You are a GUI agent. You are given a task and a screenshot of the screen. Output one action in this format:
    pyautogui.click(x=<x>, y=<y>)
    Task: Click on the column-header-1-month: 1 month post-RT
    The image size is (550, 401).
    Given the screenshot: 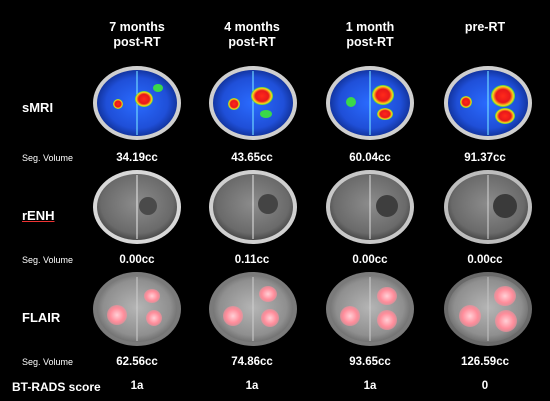 What is the action you would take?
    pyautogui.click(x=370, y=35)
    